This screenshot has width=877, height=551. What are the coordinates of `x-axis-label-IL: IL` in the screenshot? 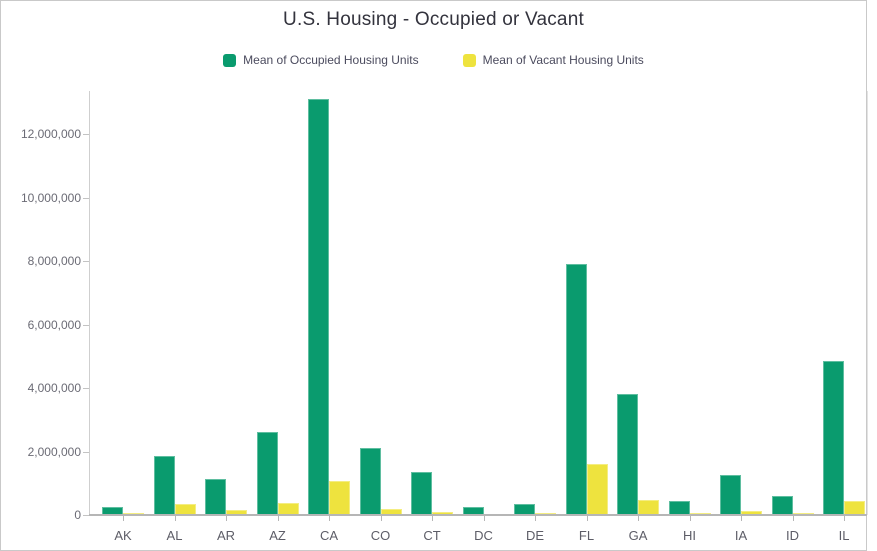 It's located at (844, 535).